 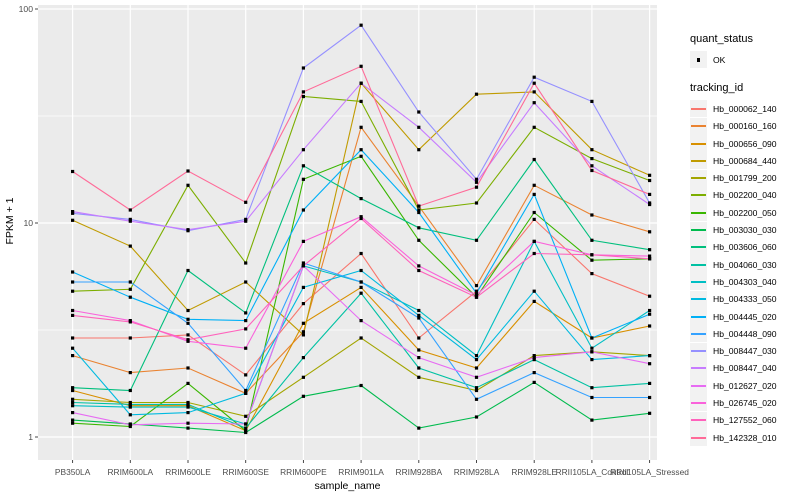 What do you see at coordinates (745, 437) in the screenshot?
I see `legend-item-label: Hb_142328_010` at bounding box center [745, 437].